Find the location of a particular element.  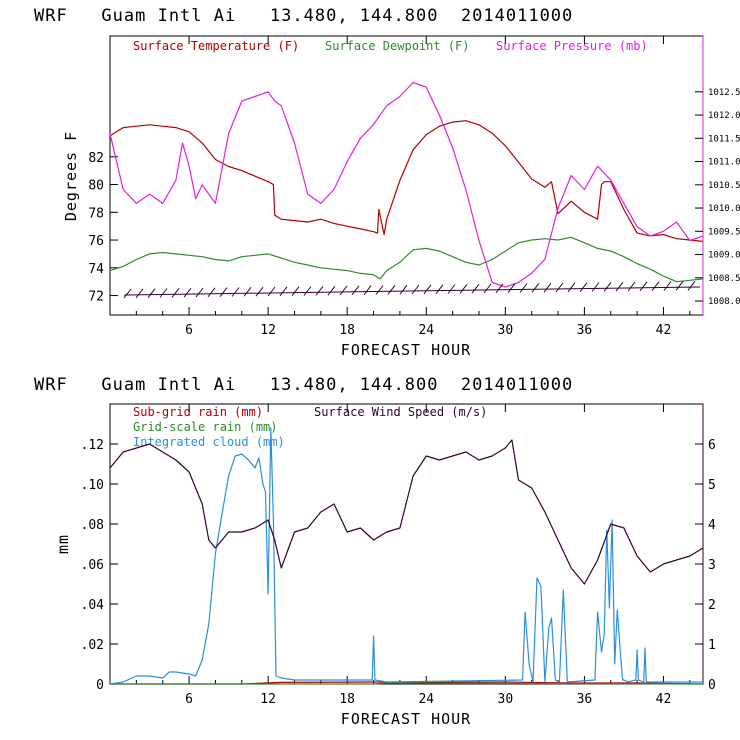

top-y2-tick-label: 1008.5 is located at coordinates (724, 279).